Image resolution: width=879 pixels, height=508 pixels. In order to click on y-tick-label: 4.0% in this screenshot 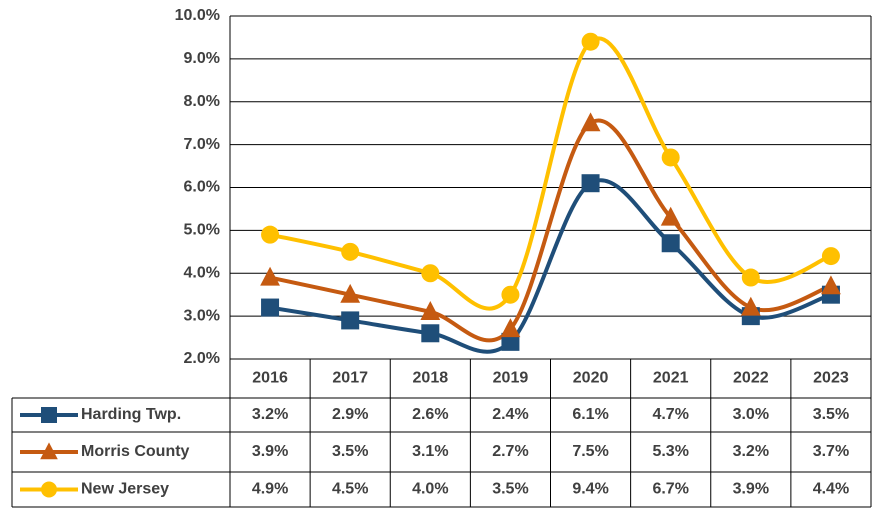, I will do `click(202, 272)`.